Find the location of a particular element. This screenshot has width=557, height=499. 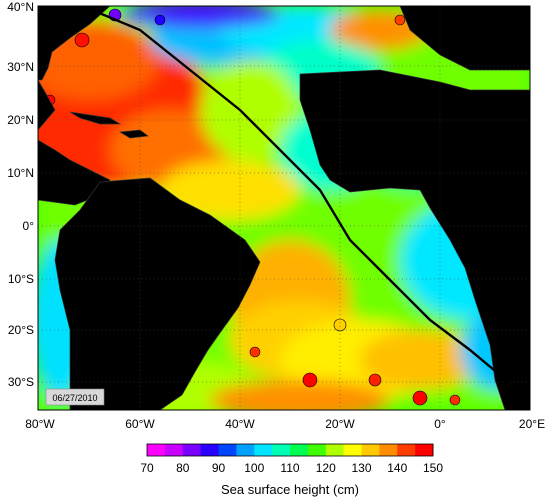

lon-tick-80w: 80°W is located at coordinates (40, 424).